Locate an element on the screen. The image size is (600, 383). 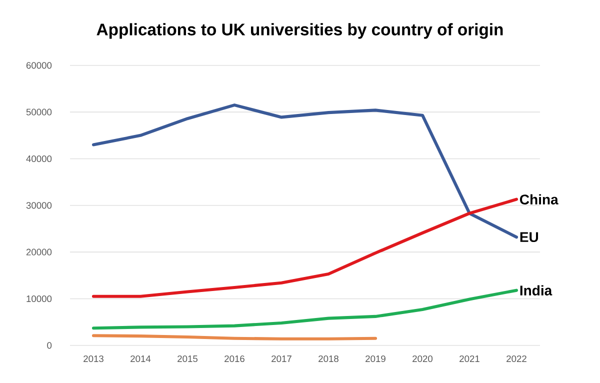
x-tick-label: 2017 is located at coordinates (282, 358).